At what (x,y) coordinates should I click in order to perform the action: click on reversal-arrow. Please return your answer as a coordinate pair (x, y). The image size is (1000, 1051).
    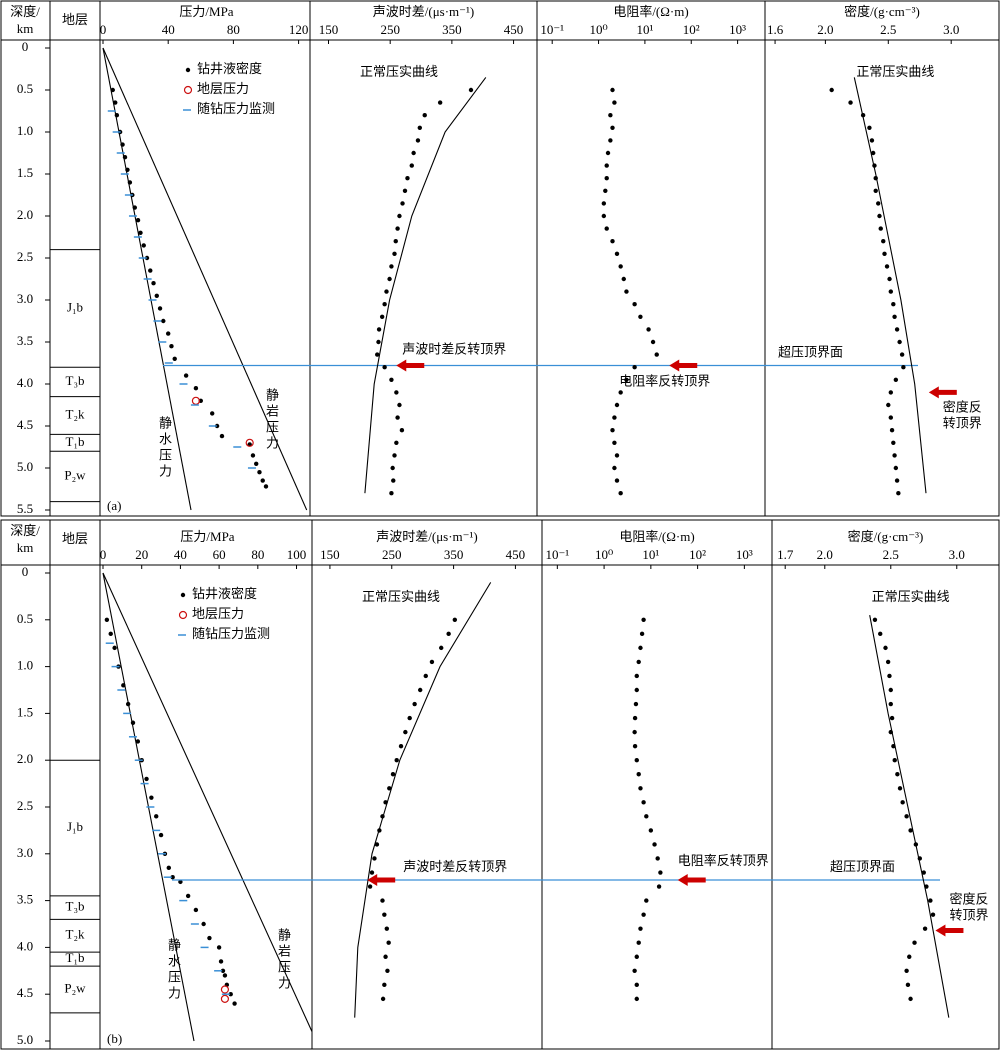
    Looking at the image, I should click on (381, 880).